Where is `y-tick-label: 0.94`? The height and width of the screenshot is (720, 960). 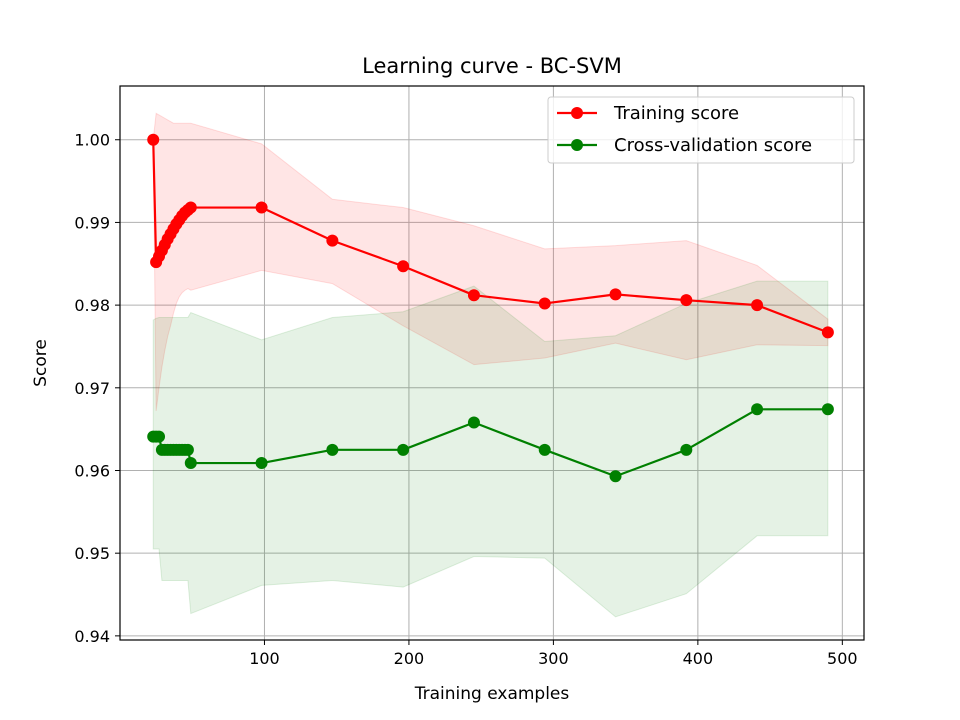
y-tick-label: 0.94 is located at coordinates (92, 636).